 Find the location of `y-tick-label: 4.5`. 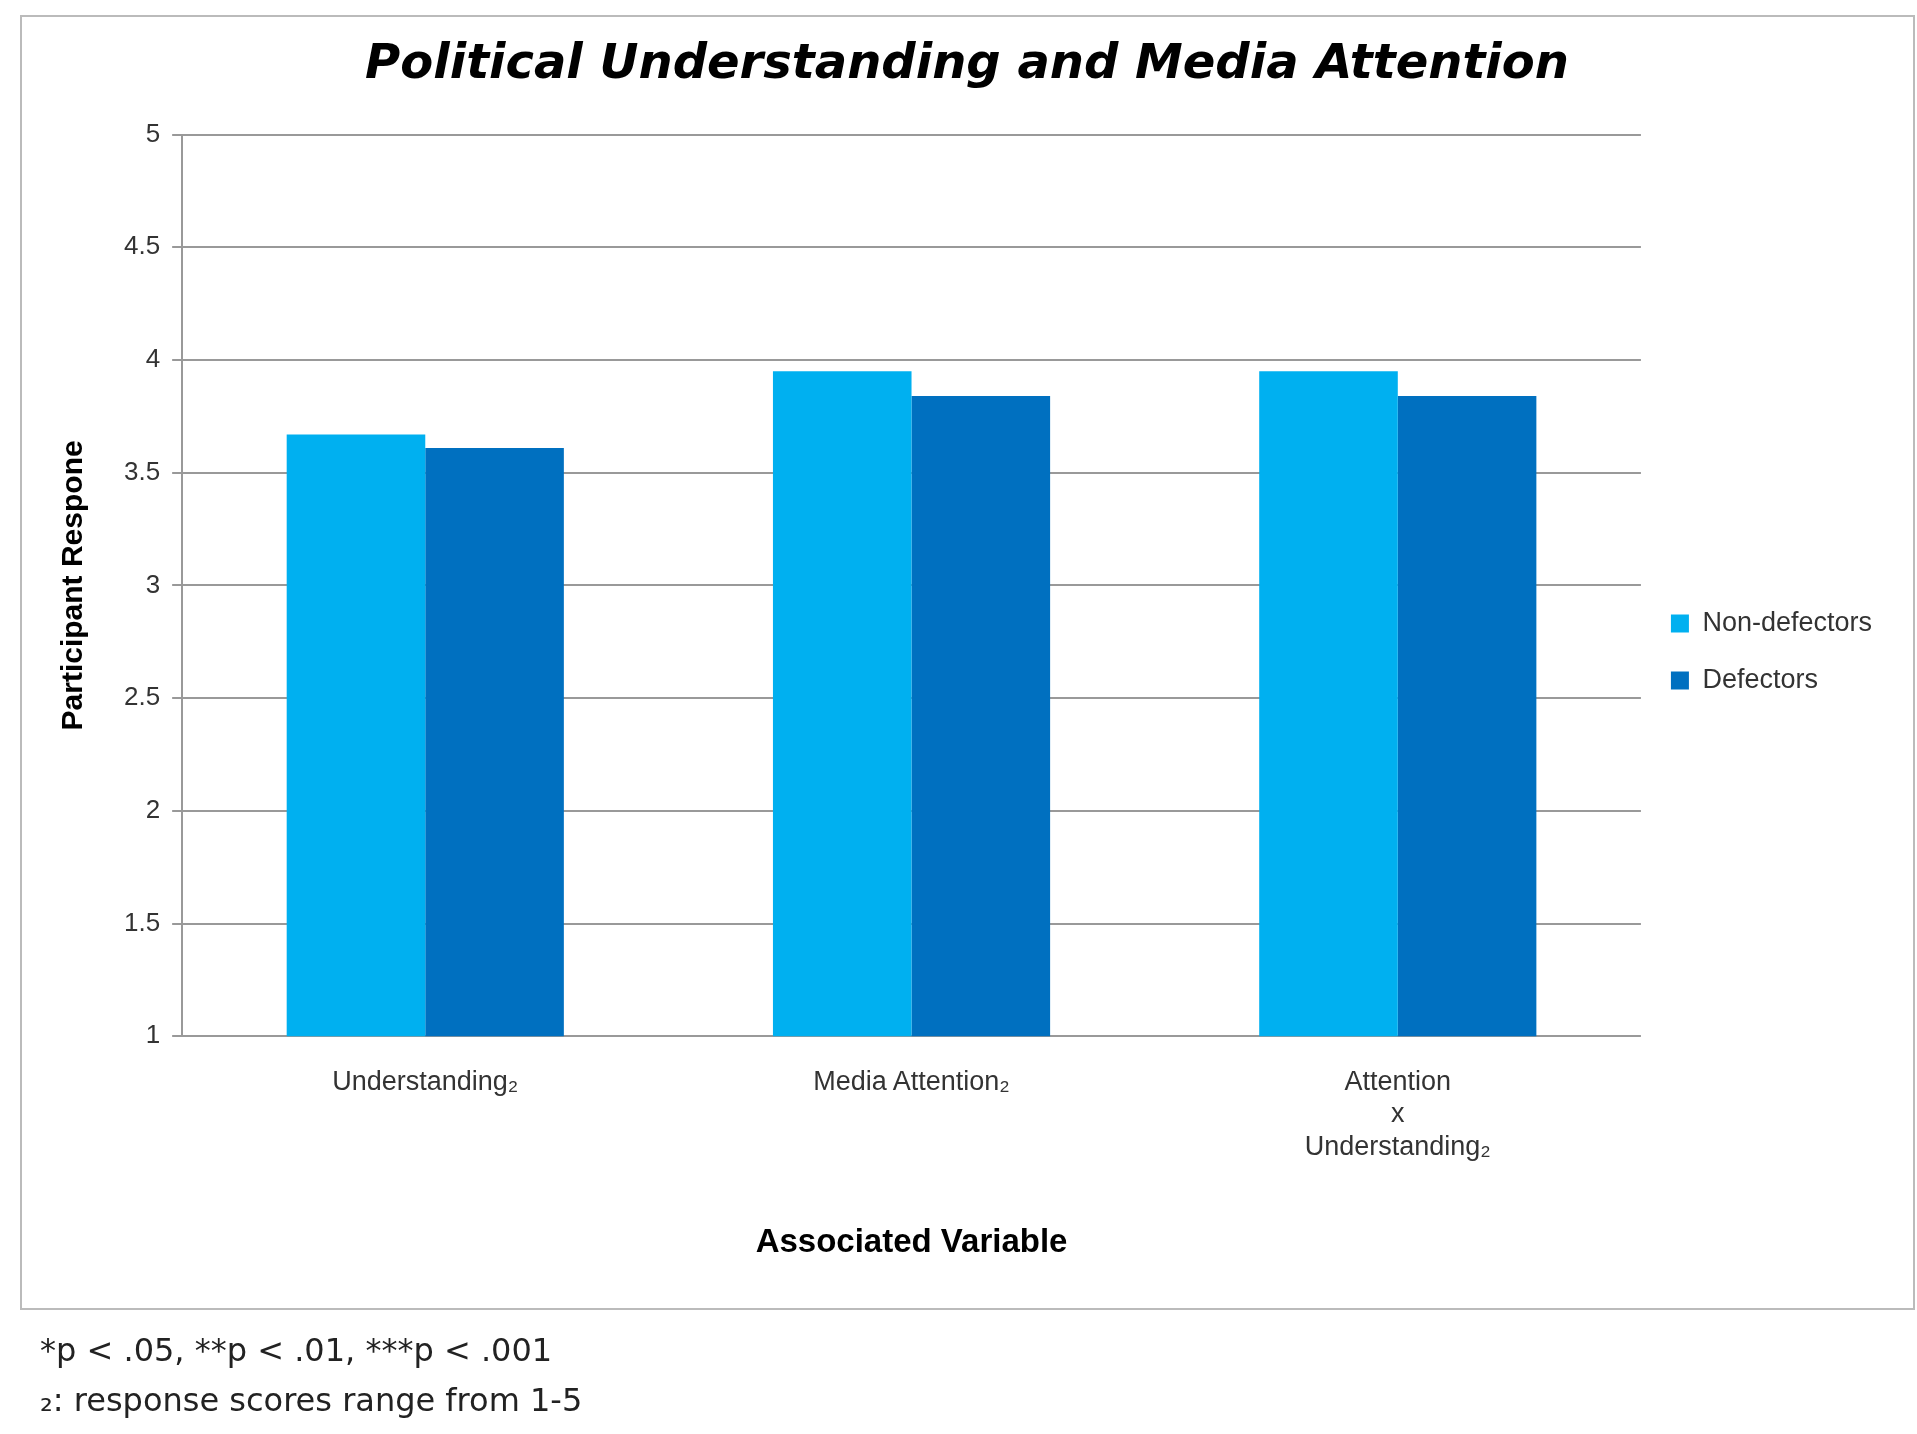

y-tick-label: 4.5 is located at coordinates (142, 245).